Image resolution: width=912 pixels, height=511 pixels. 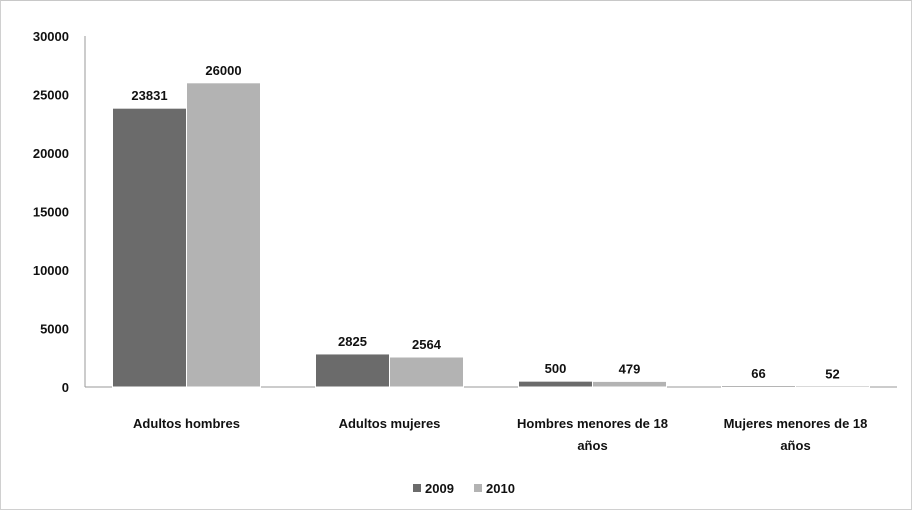 What do you see at coordinates (54, 329) in the screenshot?
I see `y-tick-label: 5000` at bounding box center [54, 329].